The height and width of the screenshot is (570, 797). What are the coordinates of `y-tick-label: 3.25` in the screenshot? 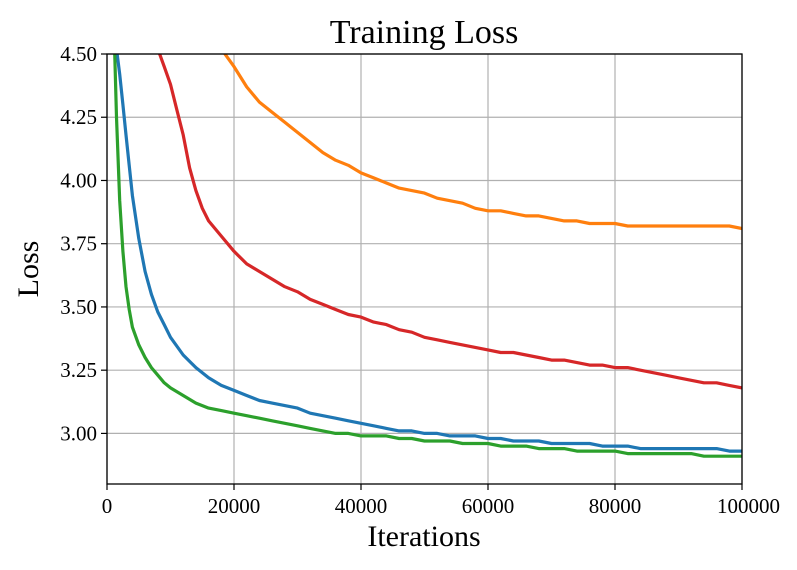 It's located at (78, 370).